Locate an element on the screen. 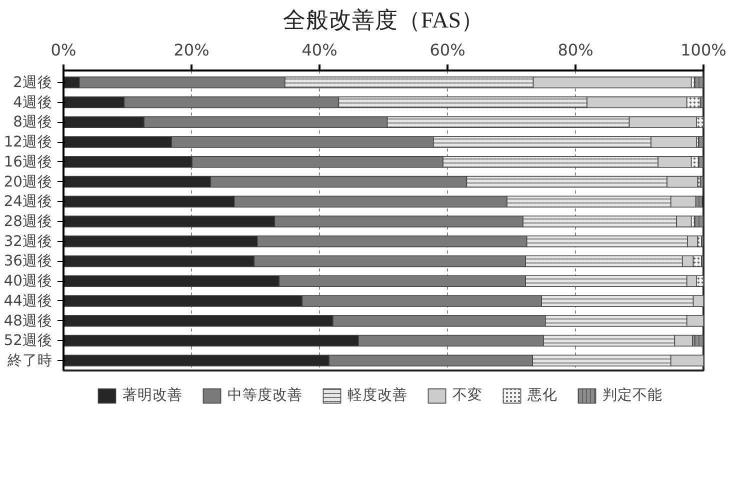 The height and width of the screenshot is (481, 750). x-tick-label: 80% is located at coordinates (576, 50).